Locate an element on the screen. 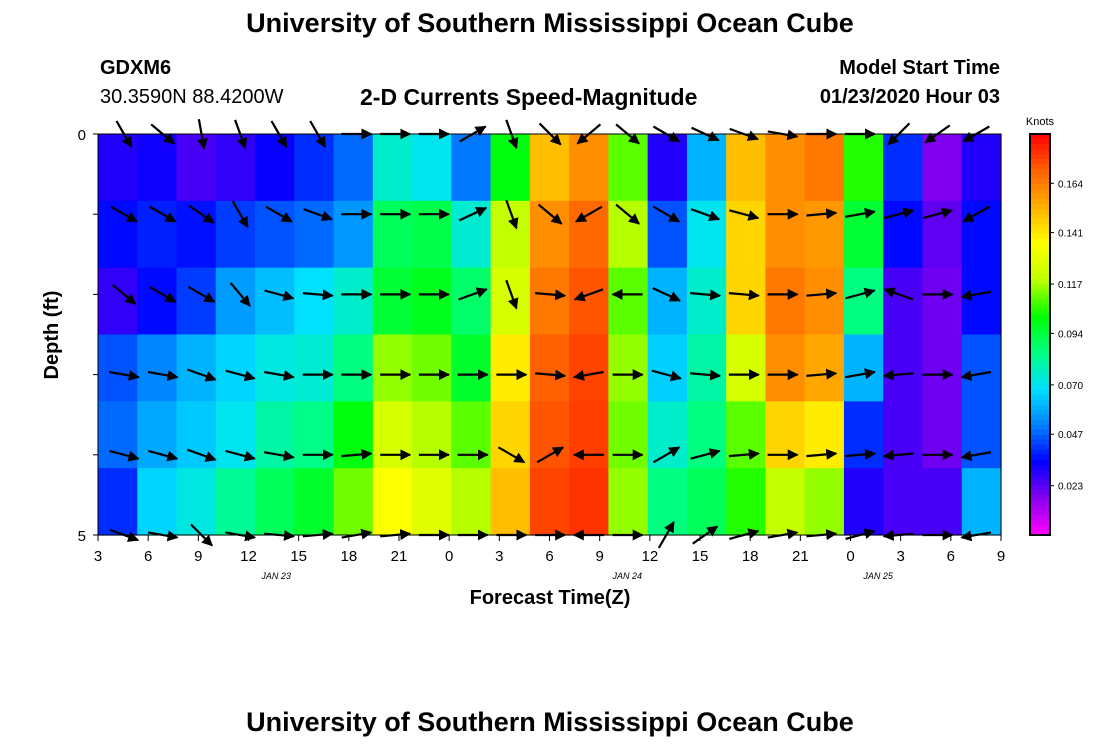 This screenshot has height=750, width=1100. y-tick-label: 5 is located at coordinates (82, 536).